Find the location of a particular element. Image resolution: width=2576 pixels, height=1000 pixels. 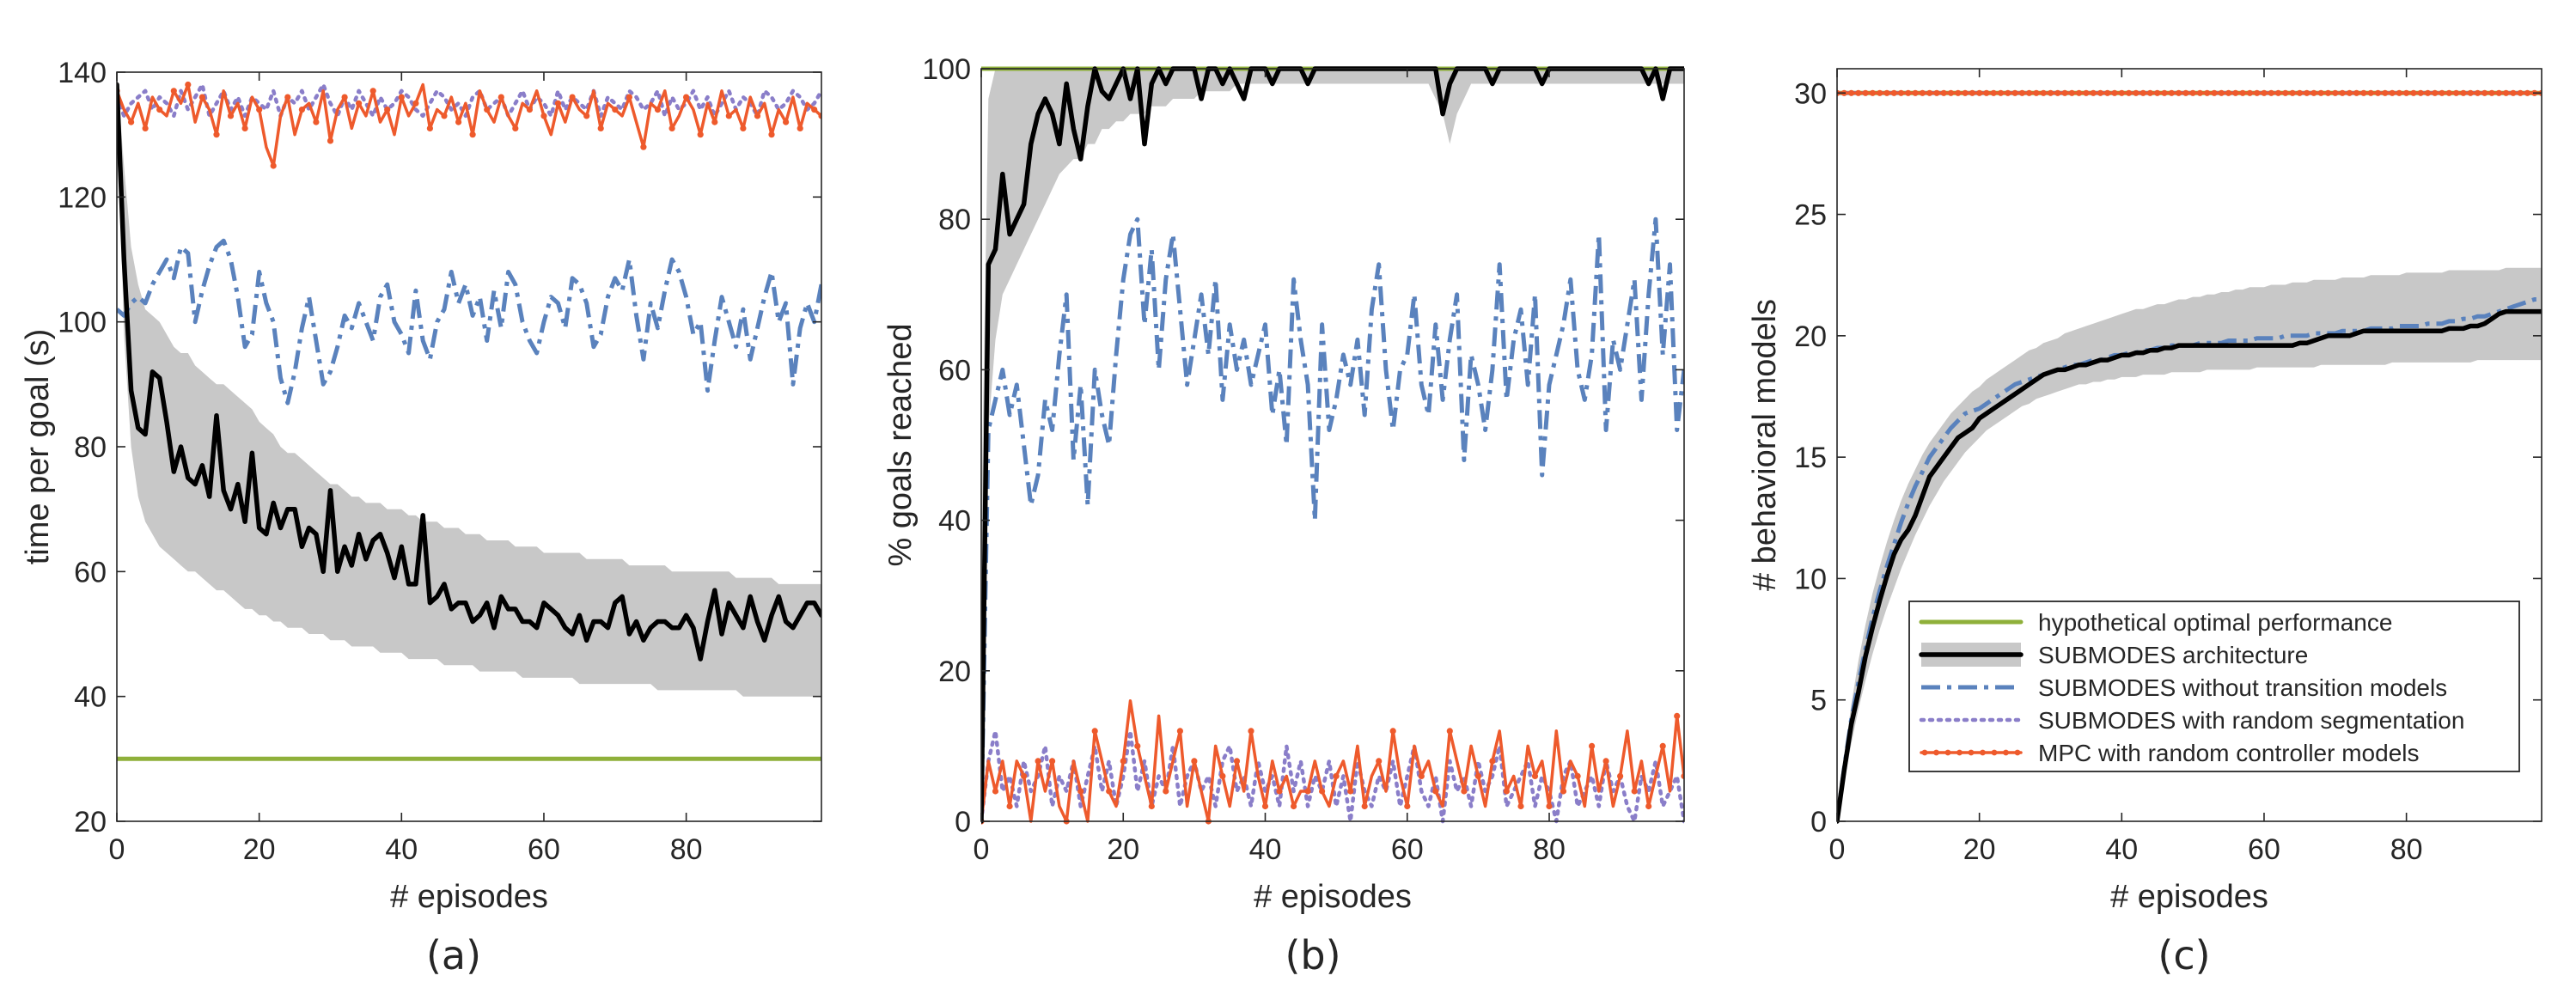

x-tick-label: 20 is located at coordinates (259, 849).